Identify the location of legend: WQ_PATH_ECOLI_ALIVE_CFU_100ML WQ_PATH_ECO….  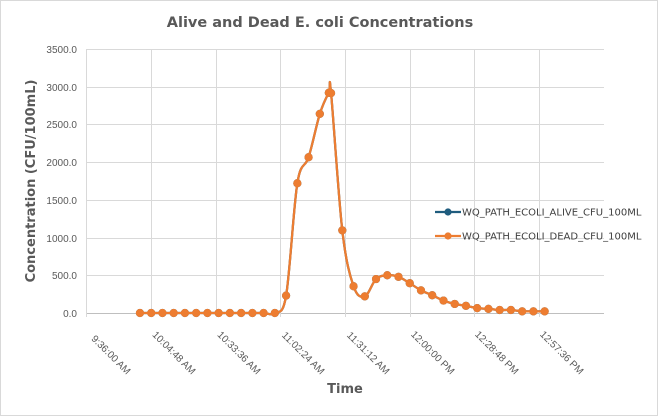
(538, 225).